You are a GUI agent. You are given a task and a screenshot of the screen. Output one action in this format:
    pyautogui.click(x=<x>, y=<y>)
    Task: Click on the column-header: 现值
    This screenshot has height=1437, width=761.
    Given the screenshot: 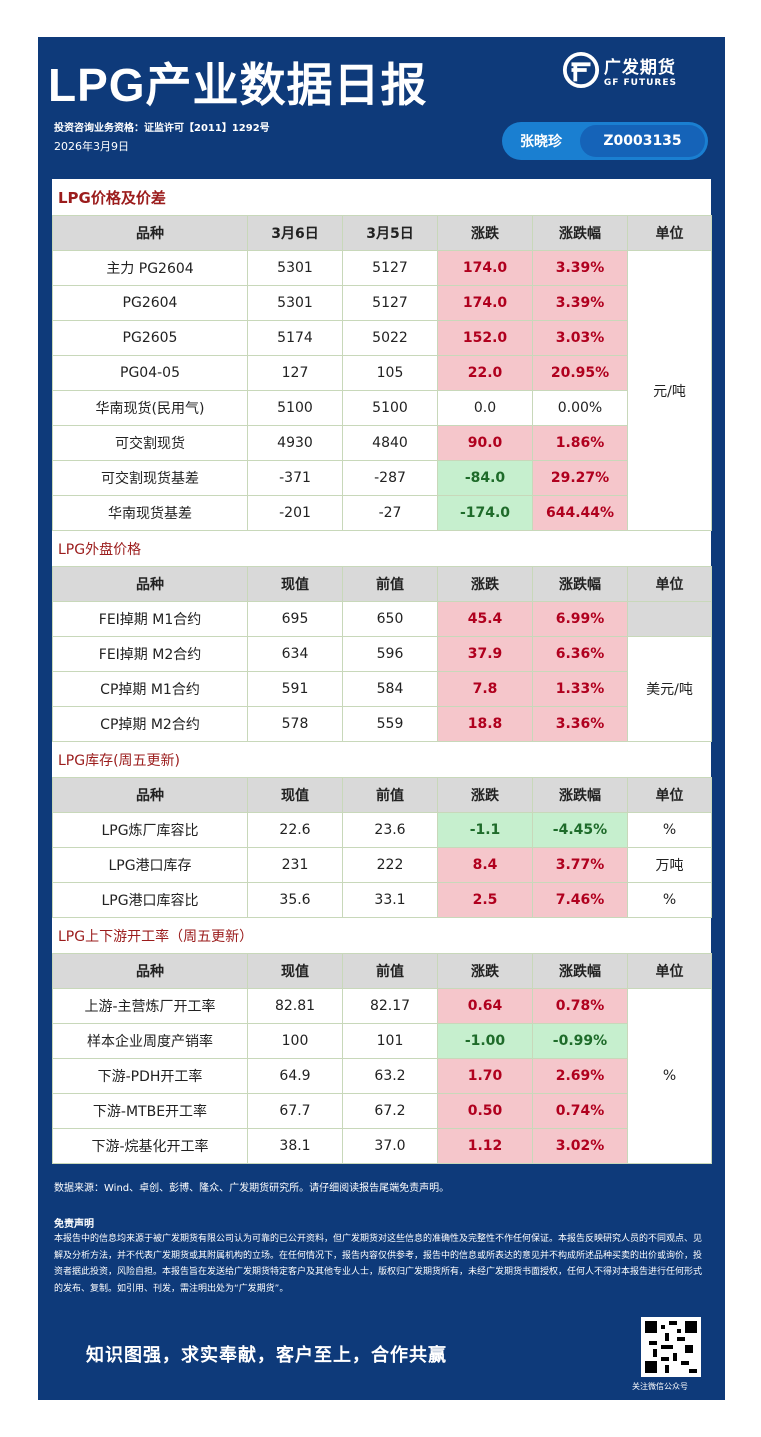 What is the action you would take?
    pyautogui.click(x=295, y=971)
    